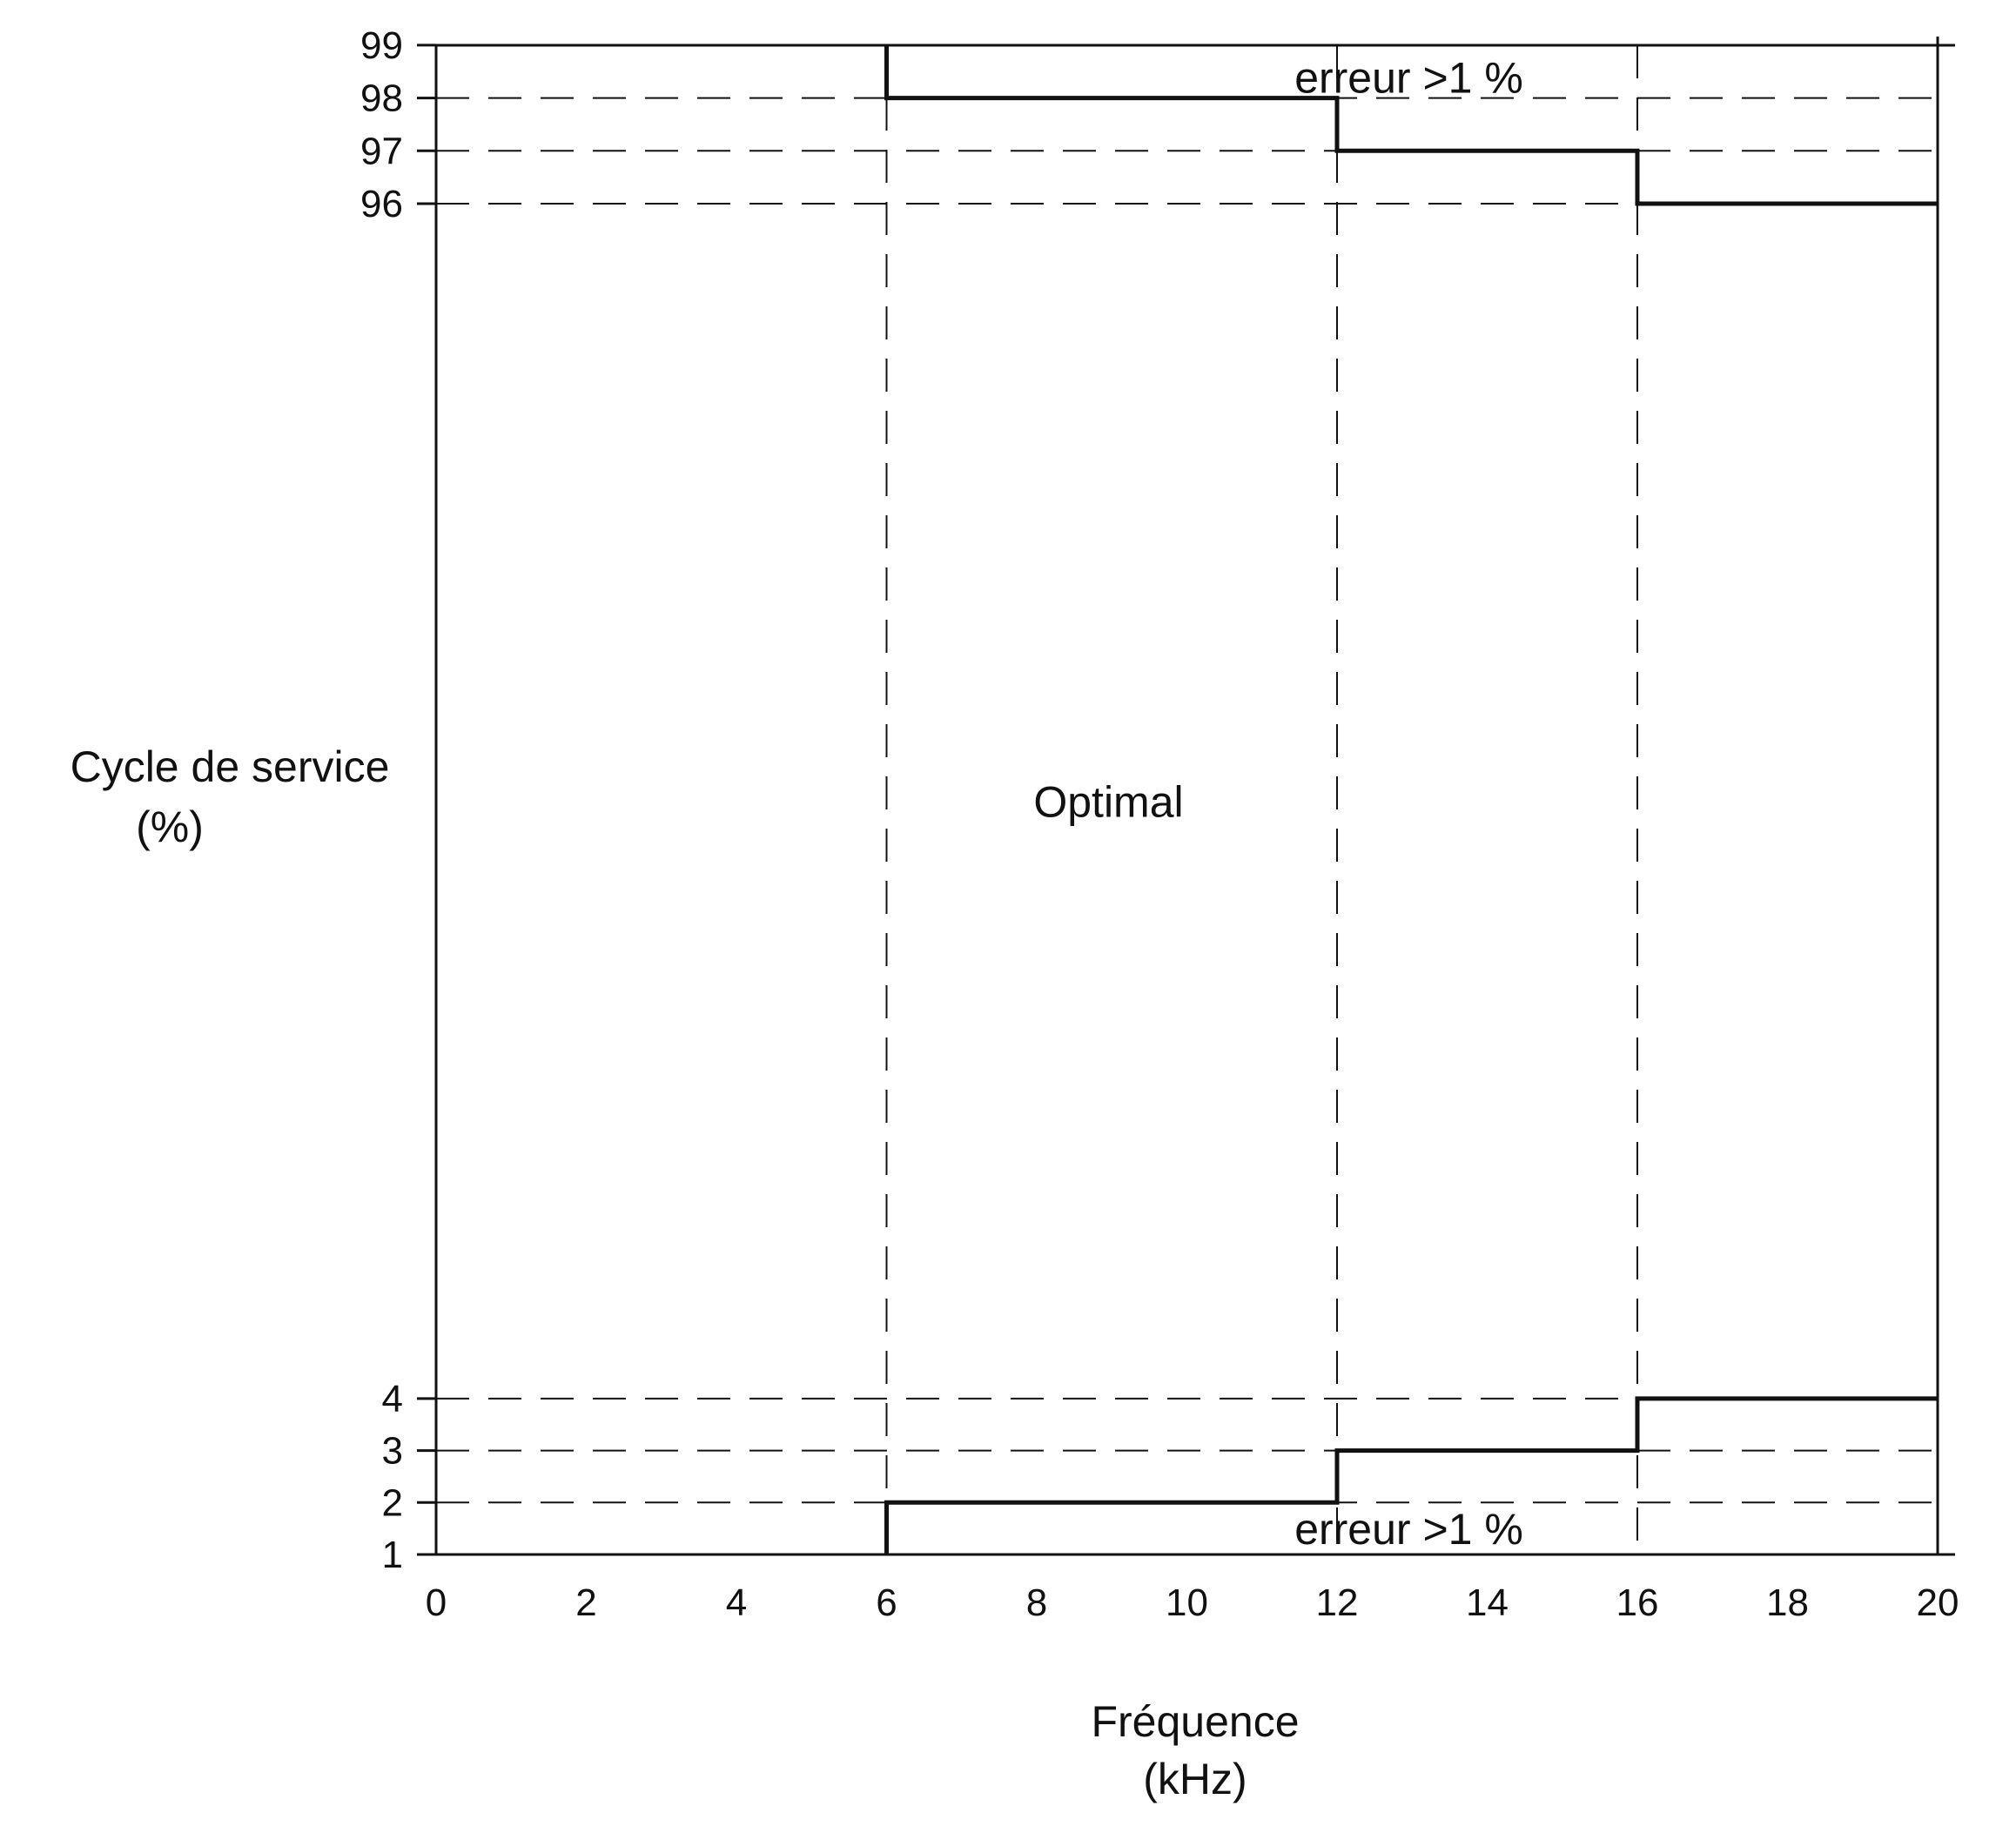 The height and width of the screenshot is (1833, 2016). Describe the element at coordinates (1408, 1530) in the screenshot. I see `annotation-2: erreur >1 %` at that location.